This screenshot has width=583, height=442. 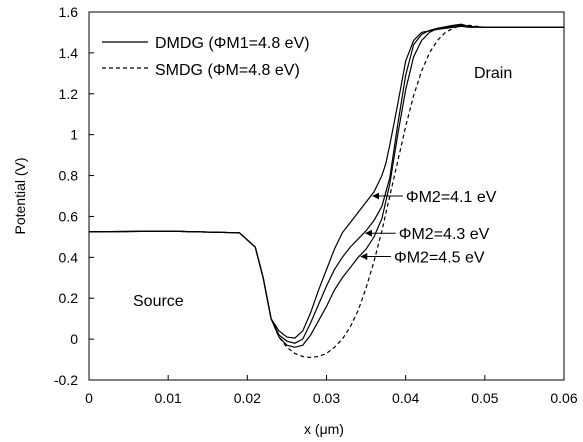 I want to click on annotation-label-1: ΦM2=4.3 eV, so click(x=444, y=234).